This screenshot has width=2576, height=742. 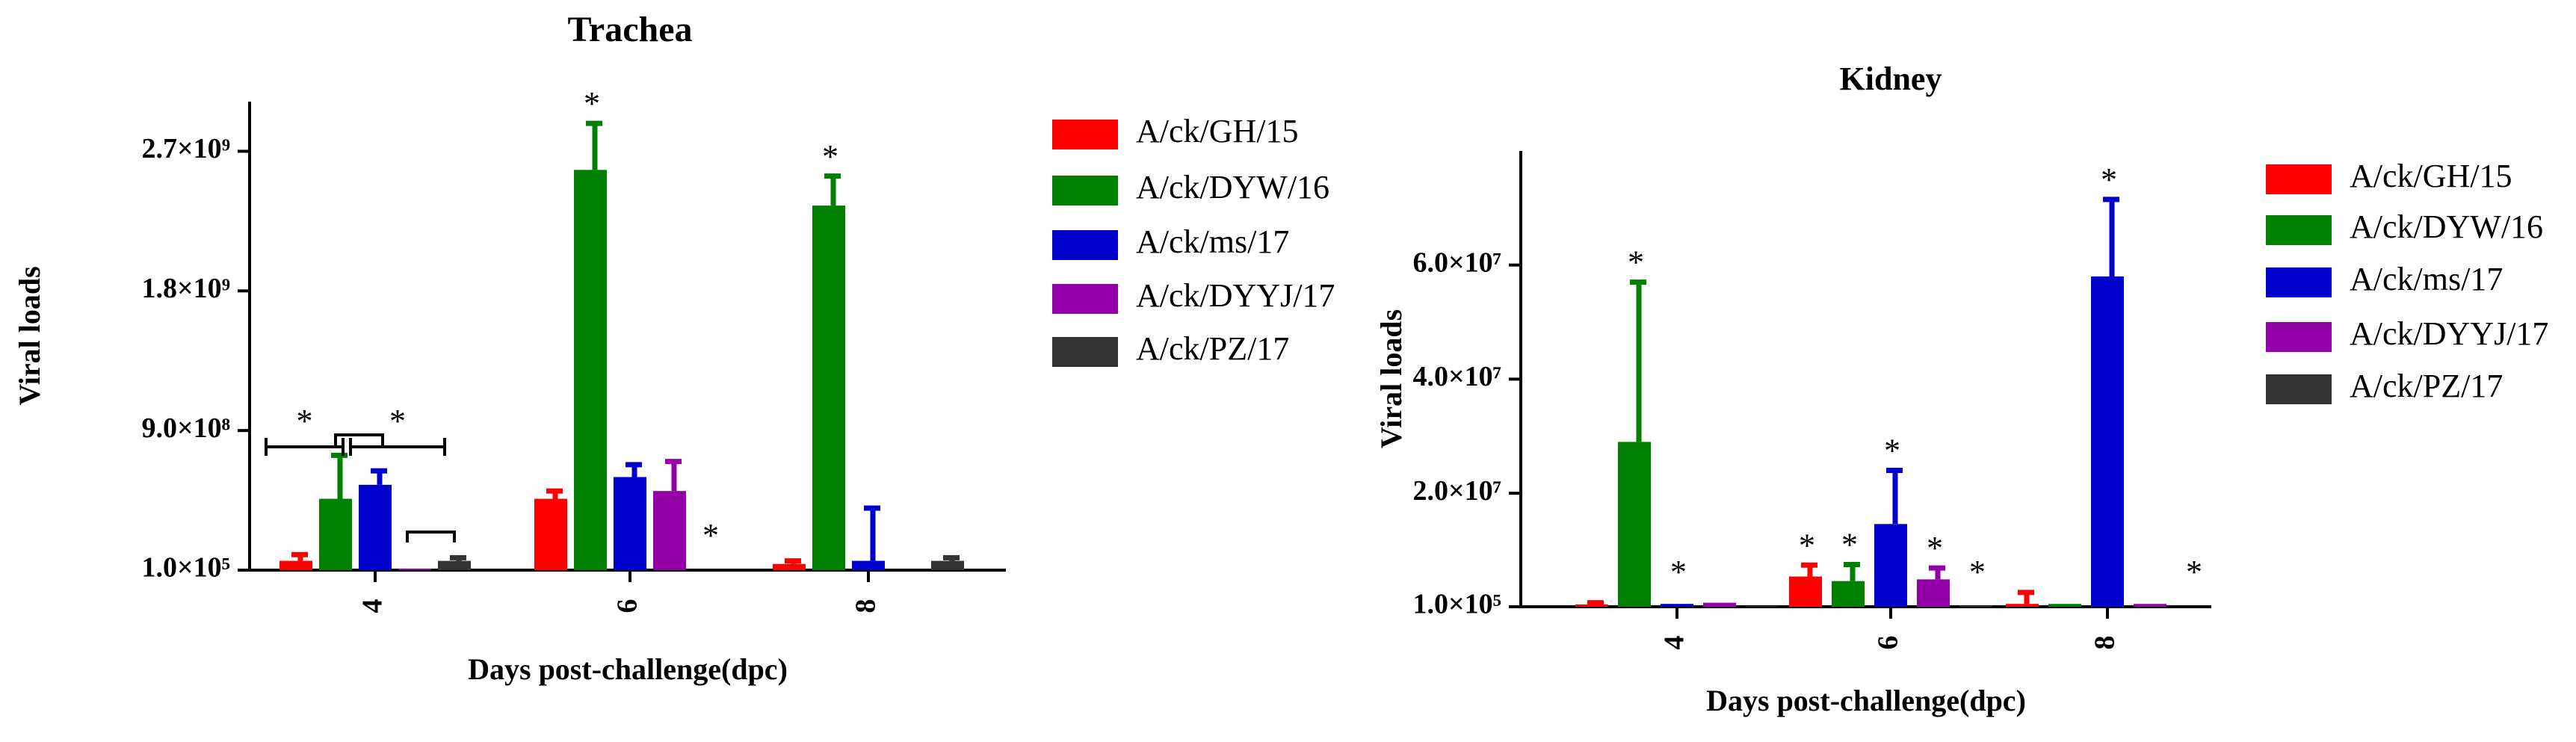 What do you see at coordinates (185, 428) in the screenshot?
I see `y-tick-label: 9.0×10⁸` at bounding box center [185, 428].